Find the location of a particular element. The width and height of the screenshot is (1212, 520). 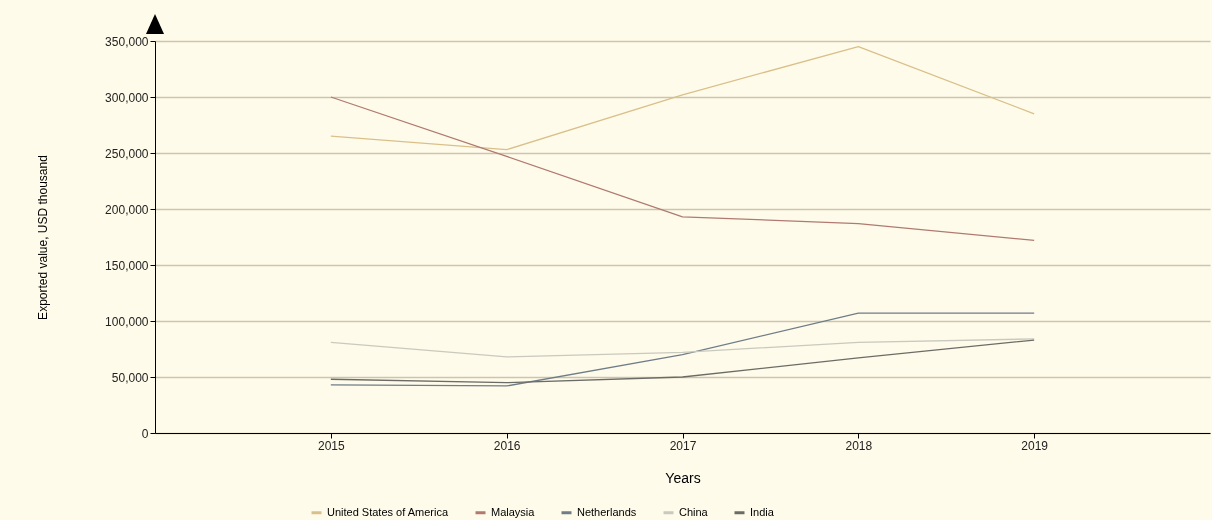

y-tick-label: 300,000 is located at coordinates (127, 97).